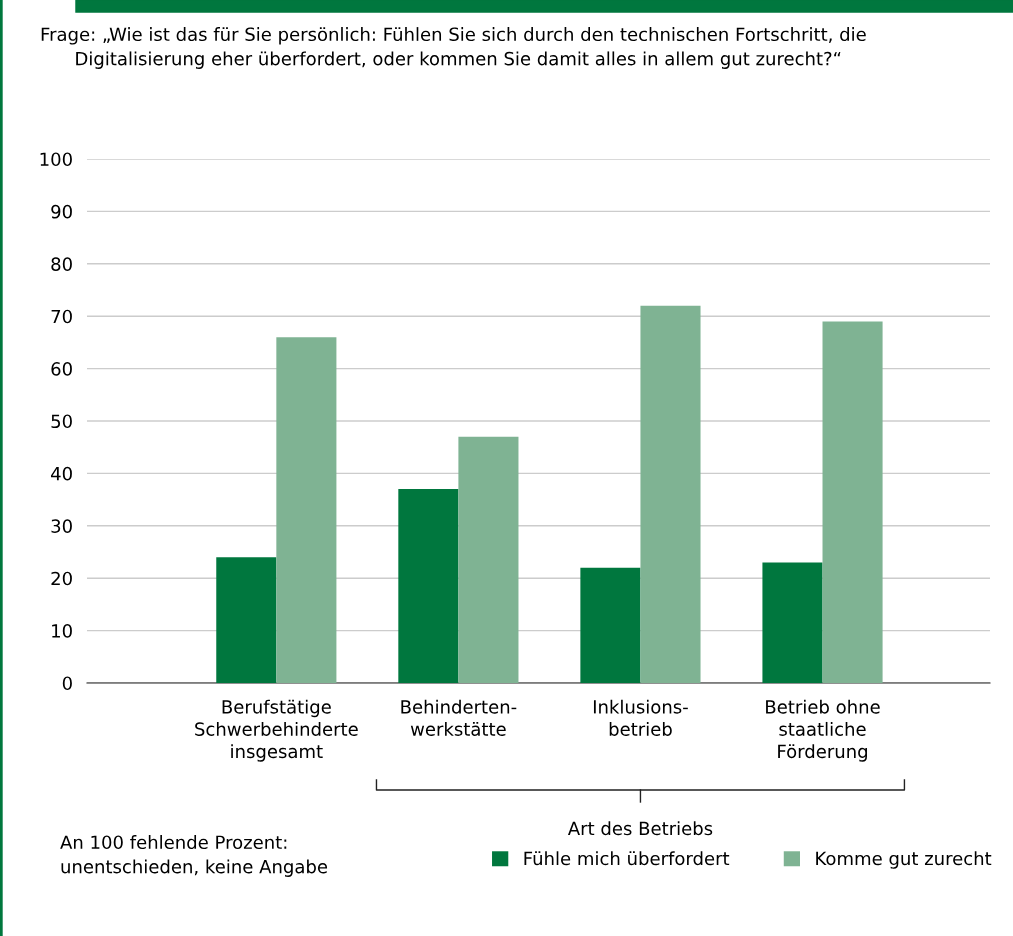  I want to click on y-tick-label: 10, so click(62, 631).